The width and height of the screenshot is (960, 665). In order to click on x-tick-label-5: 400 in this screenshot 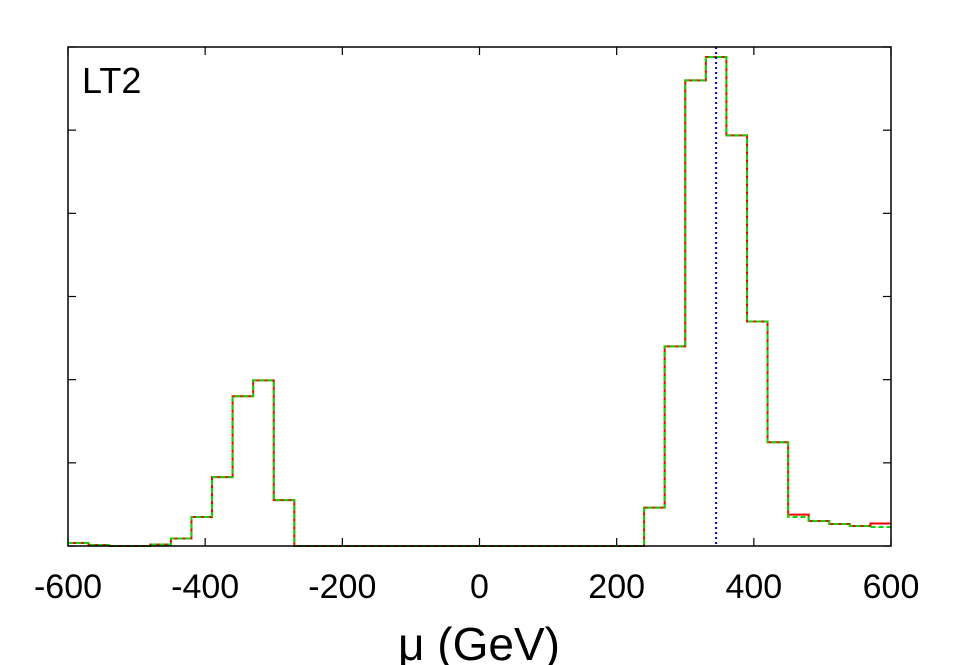, I will do `click(753, 587)`.